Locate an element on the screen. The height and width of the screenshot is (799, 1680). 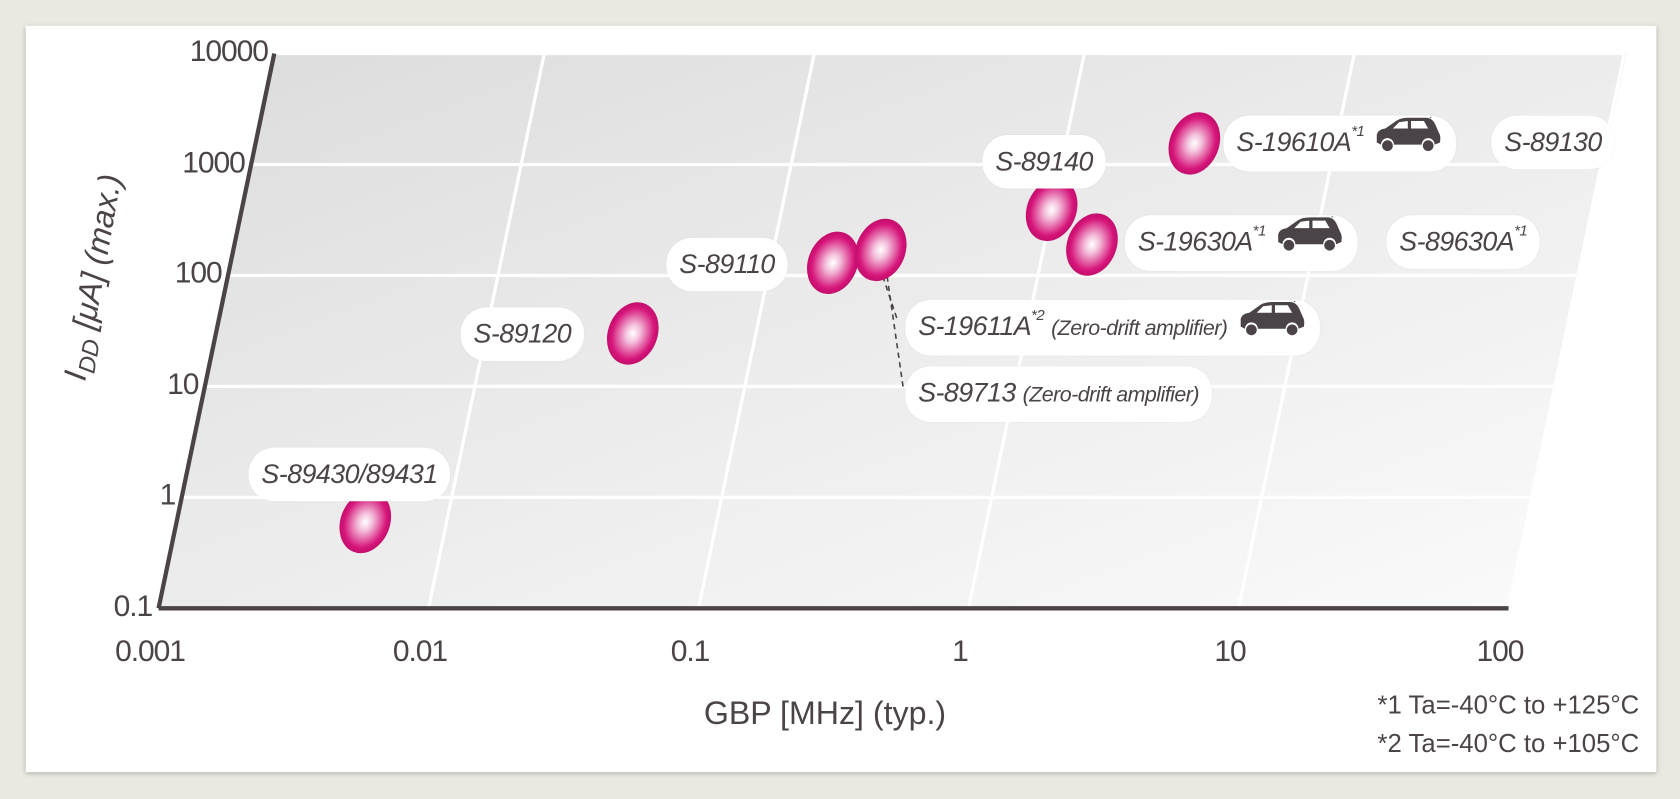
y-tick-label: 1000 is located at coordinates (214, 162).